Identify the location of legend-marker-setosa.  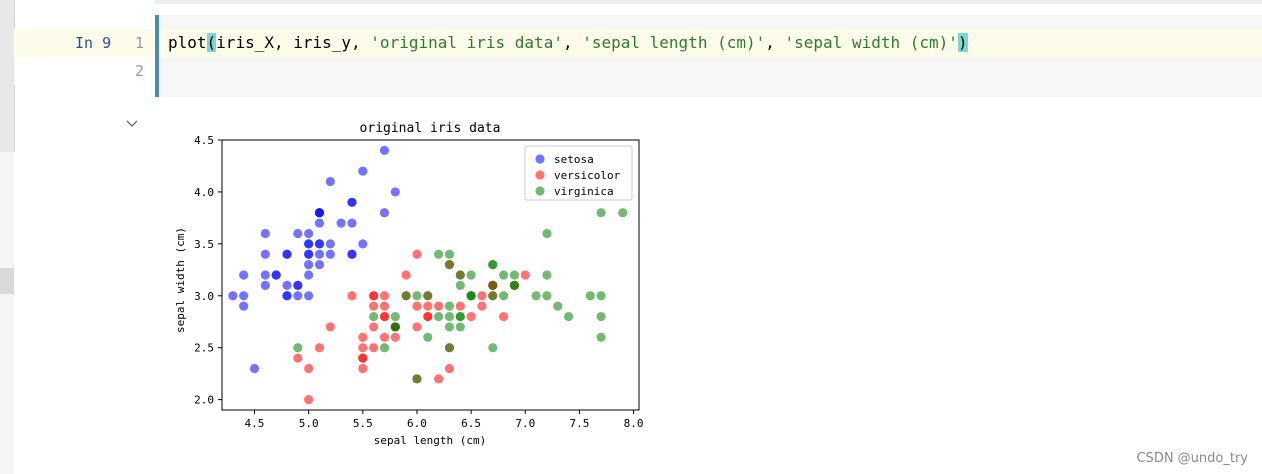
(540, 159).